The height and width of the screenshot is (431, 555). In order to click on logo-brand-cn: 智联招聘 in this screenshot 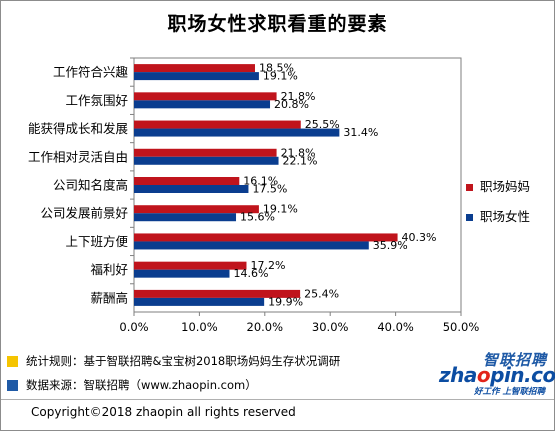, I will do `click(514, 360)`.